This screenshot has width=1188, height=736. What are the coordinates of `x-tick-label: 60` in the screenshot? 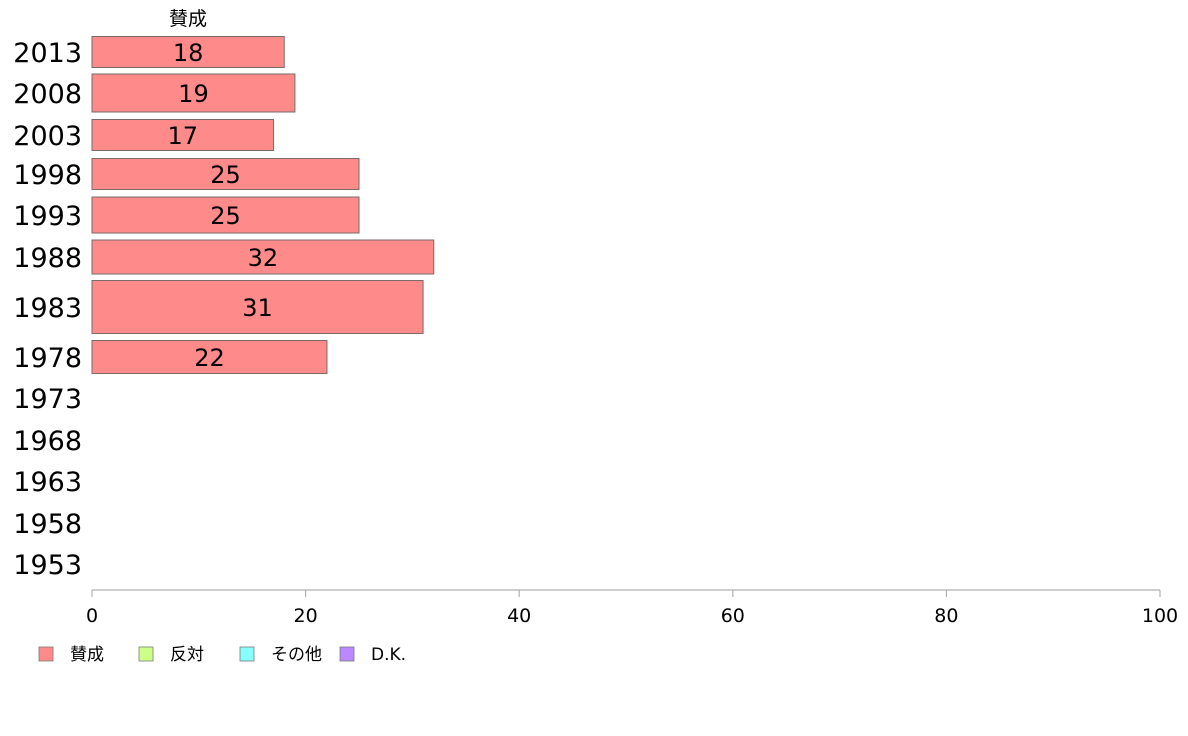 It's located at (733, 616).